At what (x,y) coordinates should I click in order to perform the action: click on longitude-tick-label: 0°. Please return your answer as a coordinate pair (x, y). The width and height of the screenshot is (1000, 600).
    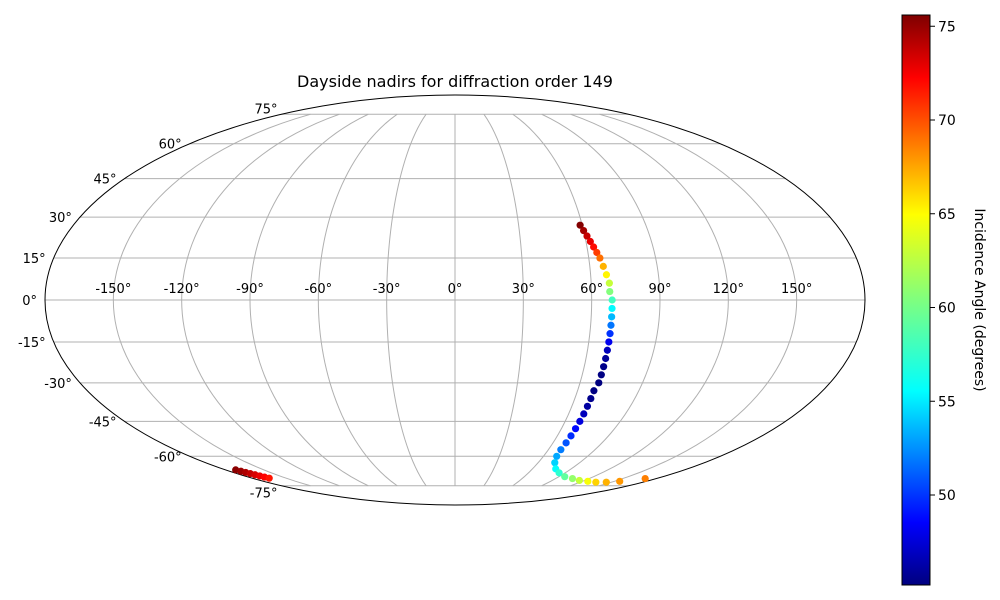
    Looking at the image, I should click on (455, 289).